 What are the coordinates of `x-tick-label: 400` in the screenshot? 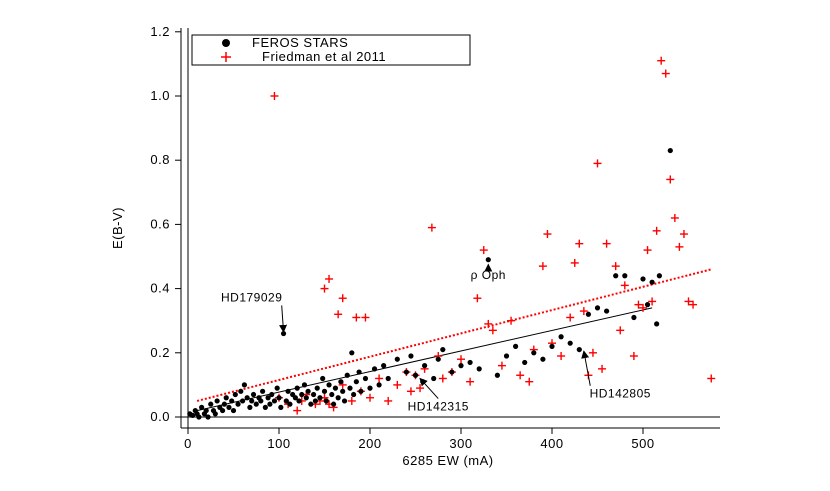 It's located at (551, 443).